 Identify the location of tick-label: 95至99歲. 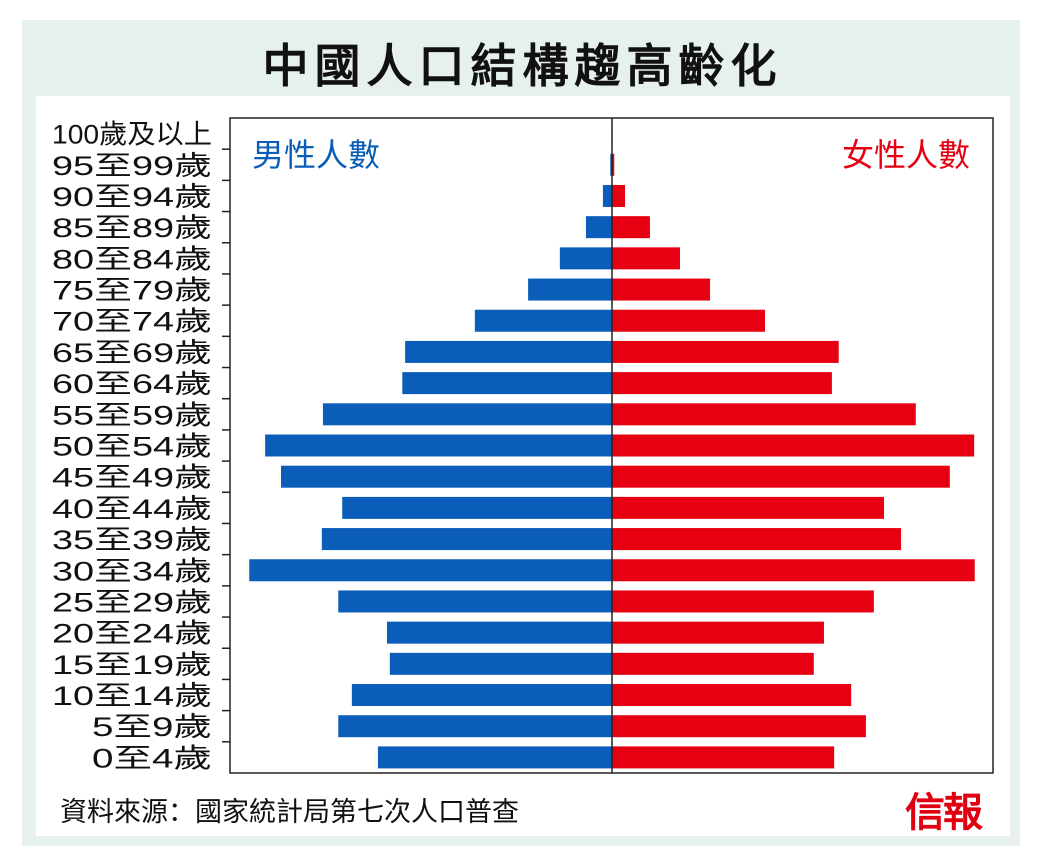
(132, 166).